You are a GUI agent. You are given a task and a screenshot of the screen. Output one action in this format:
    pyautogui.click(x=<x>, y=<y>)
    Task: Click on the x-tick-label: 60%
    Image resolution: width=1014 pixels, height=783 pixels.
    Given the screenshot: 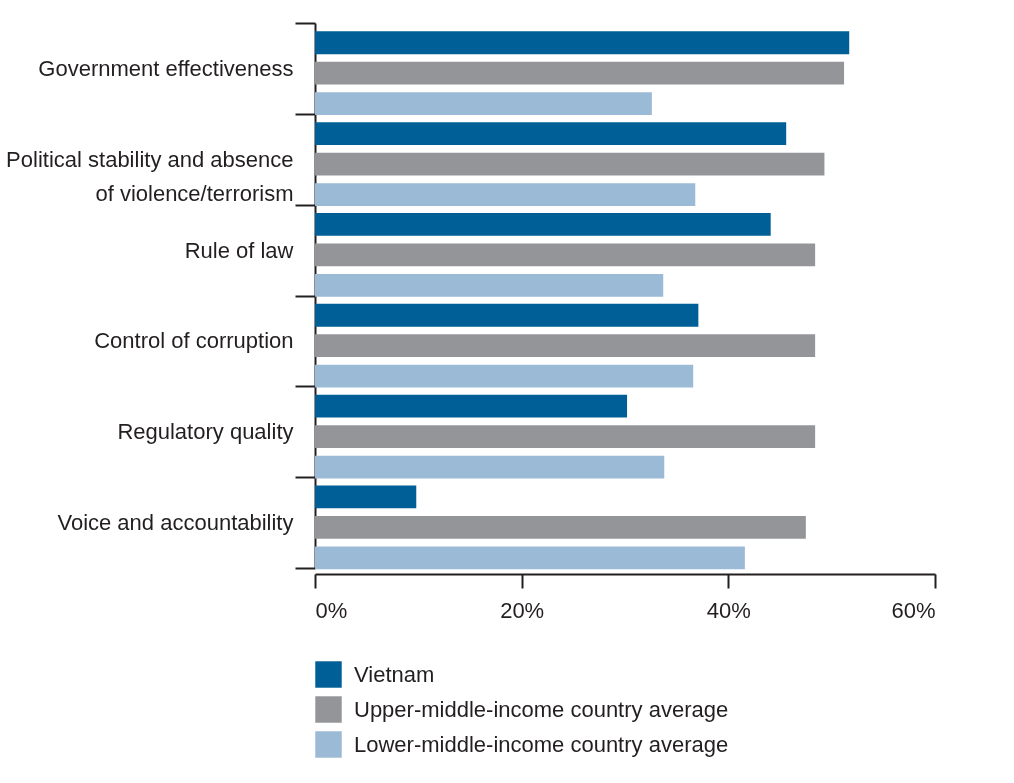 What is the action you would take?
    pyautogui.click(x=913, y=610)
    